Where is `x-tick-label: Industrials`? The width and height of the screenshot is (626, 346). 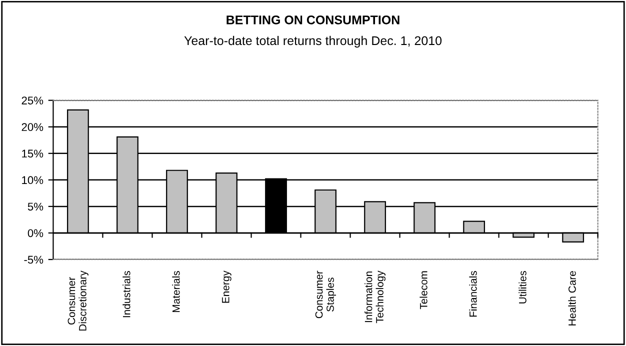
x-tick-label: Industrials is located at coordinates (126, 294).